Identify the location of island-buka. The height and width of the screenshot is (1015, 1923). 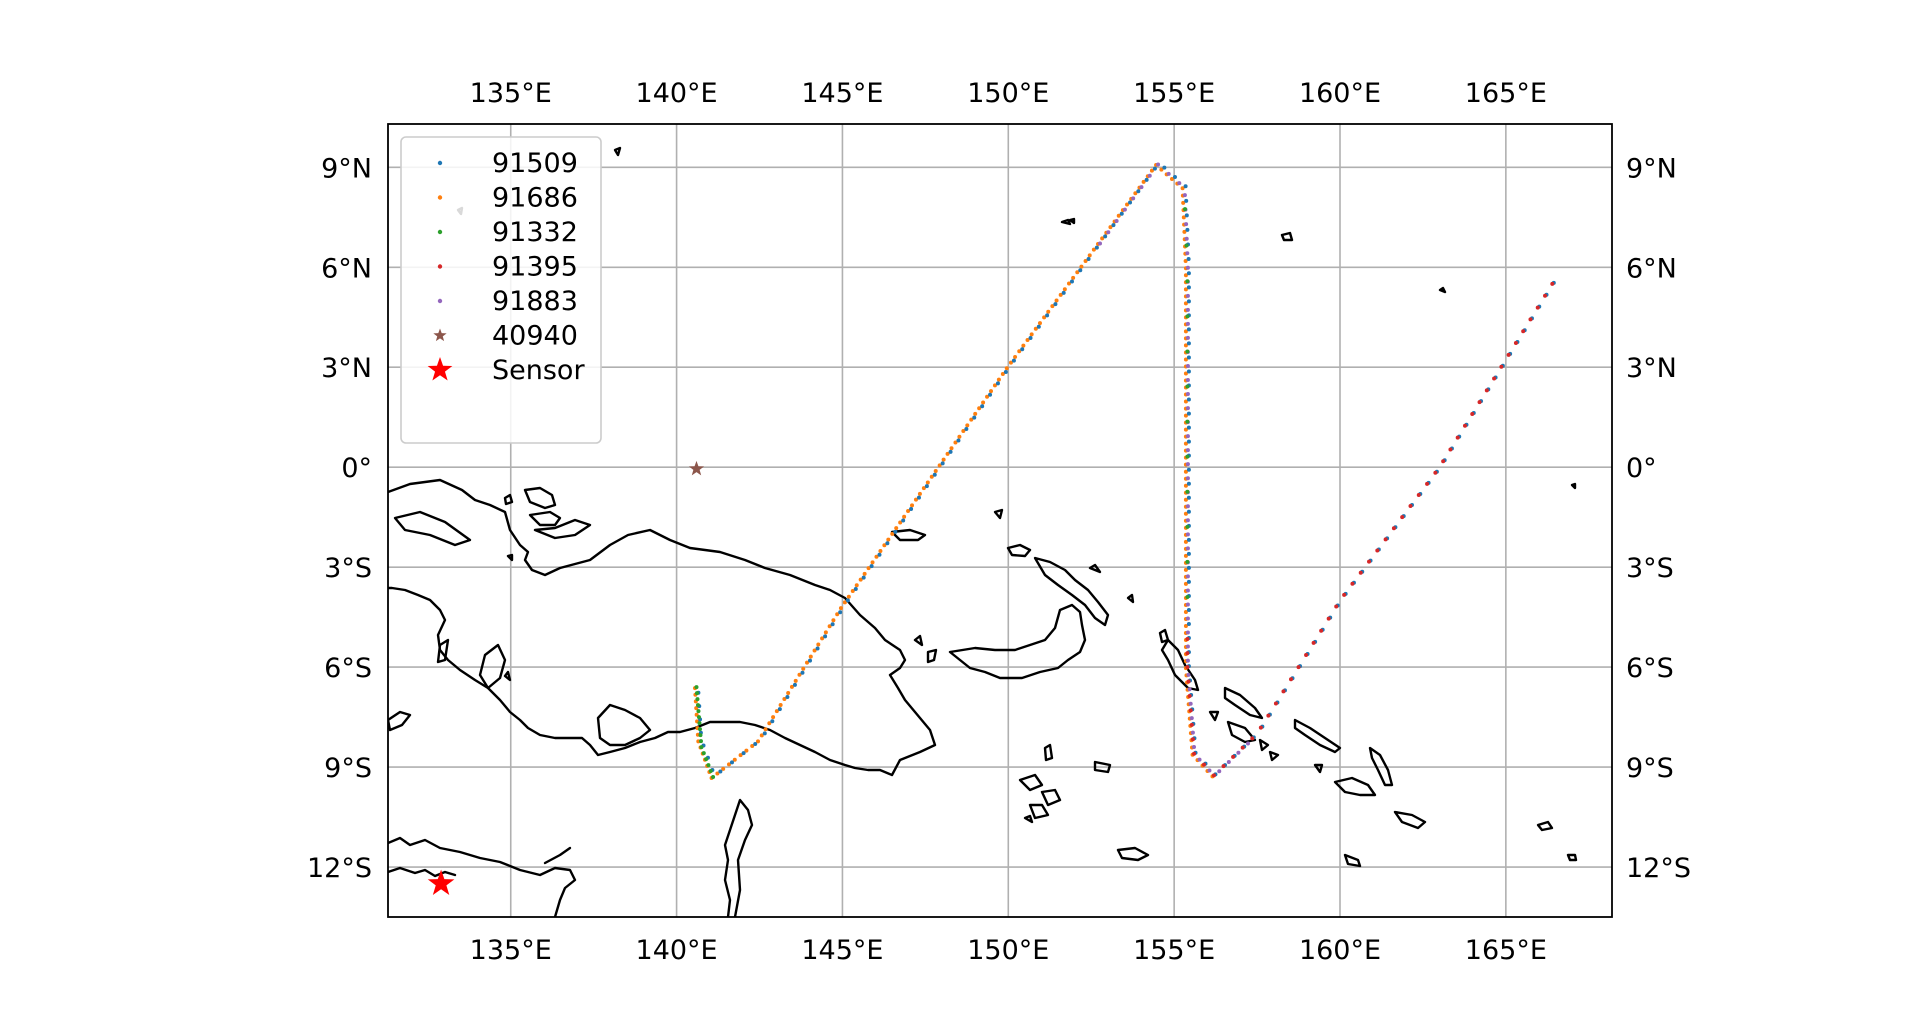
(1164, 636).